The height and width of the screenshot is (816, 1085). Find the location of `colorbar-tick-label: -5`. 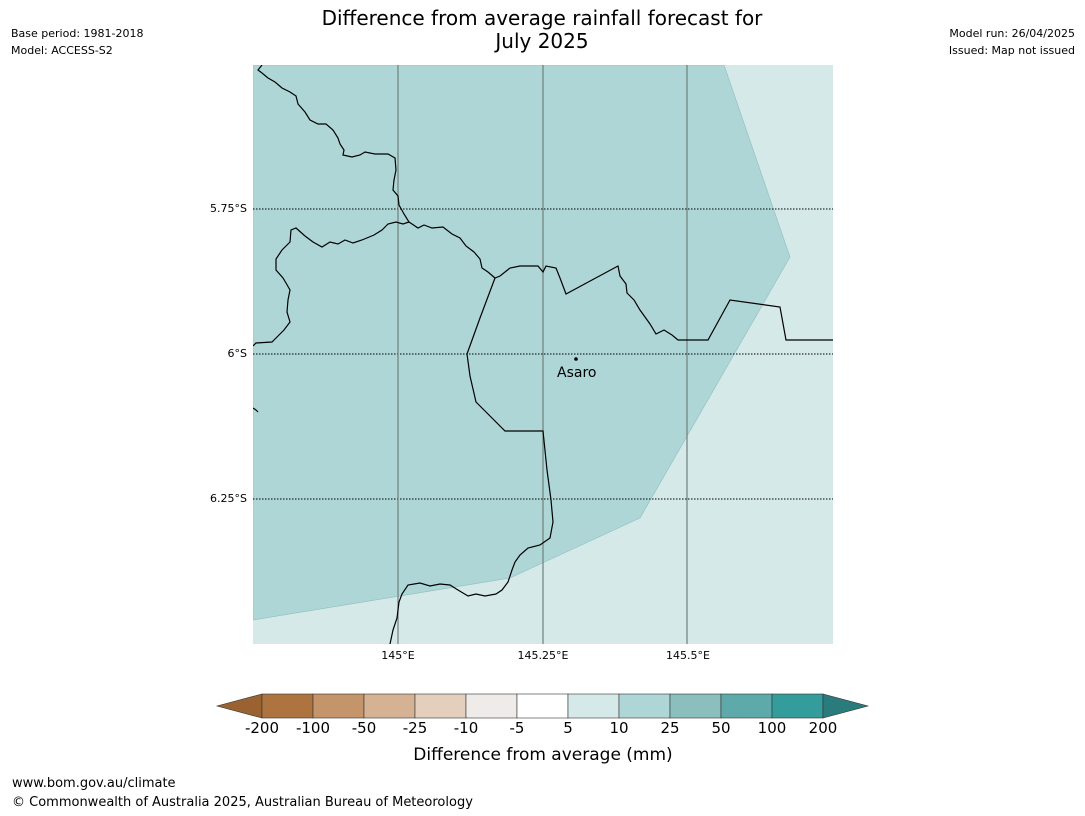

colorbar-tick-label: -5 is located at coordinates (517, 728).